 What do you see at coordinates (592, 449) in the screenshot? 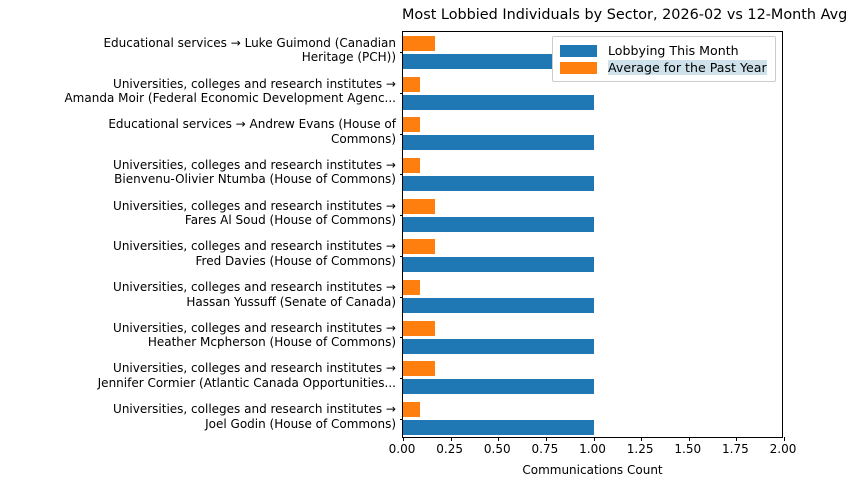
I see `x-tick-label: 1.00` at bounding box center [592, 449].